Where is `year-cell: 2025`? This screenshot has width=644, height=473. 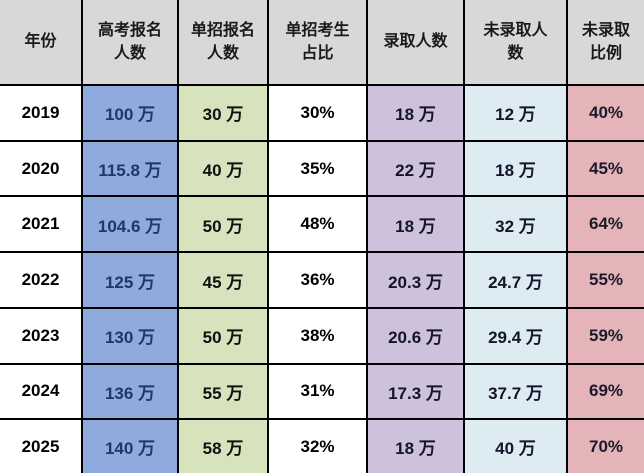 year-cell: 2025 is located at coordinates (41, 445).